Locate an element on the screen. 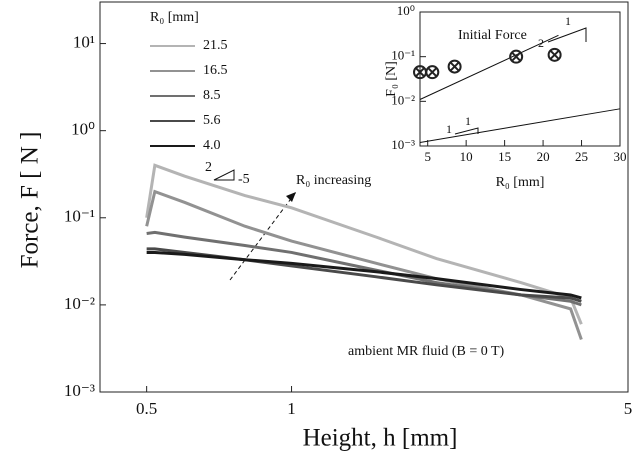 The width and height of the screenshot is (632, 461). x-axis-label: Height, h [mm] is located at coordinates (380, 438).